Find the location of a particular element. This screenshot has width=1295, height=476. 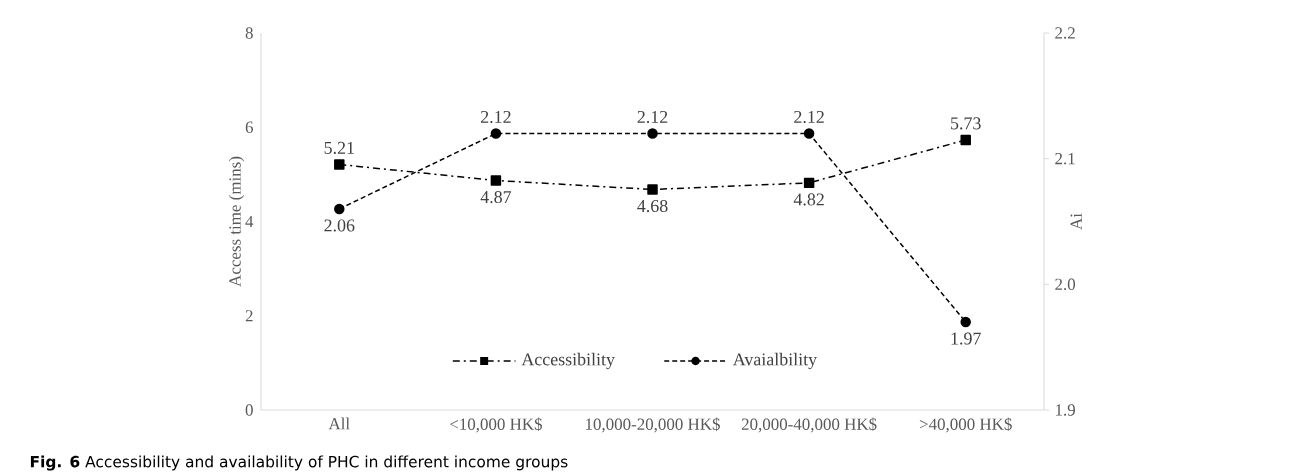

legend-label: Accessibility is located at coordinates (568, 361).